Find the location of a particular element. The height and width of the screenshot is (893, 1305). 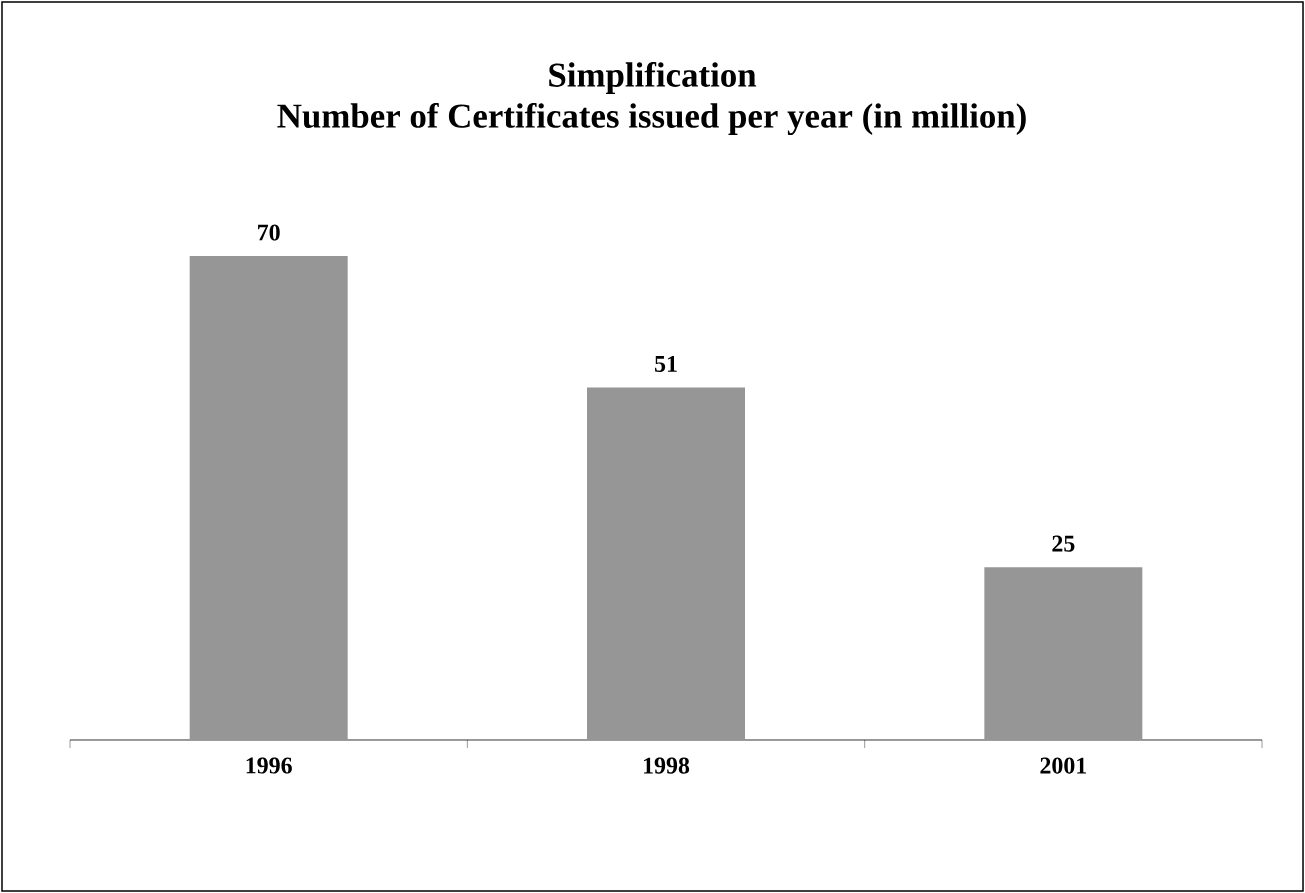

data-label: 25 is located at coordinates (1063, 543).